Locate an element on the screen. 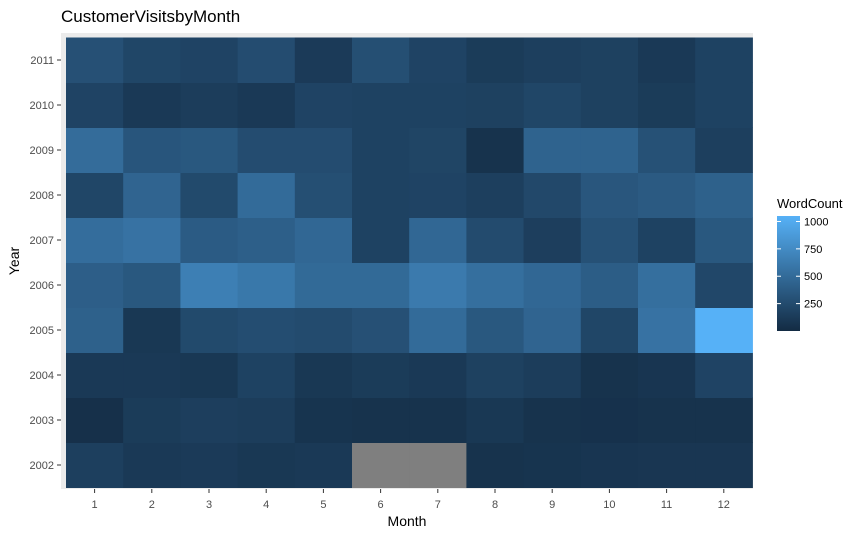 The height and width of the screenshot is (537, 867). x-tick-label: 1 is located at coordinates (95, 505).